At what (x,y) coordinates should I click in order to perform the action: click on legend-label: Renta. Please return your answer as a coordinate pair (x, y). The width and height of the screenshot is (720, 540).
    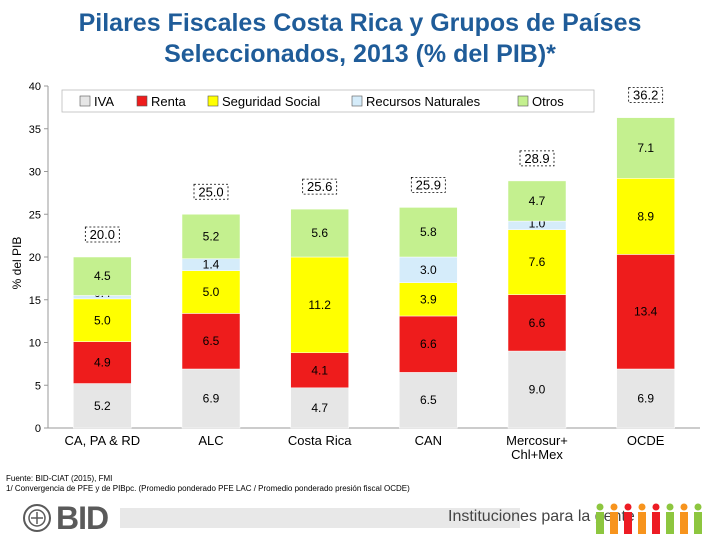
    Looking at the image, I should click on (168, 101).